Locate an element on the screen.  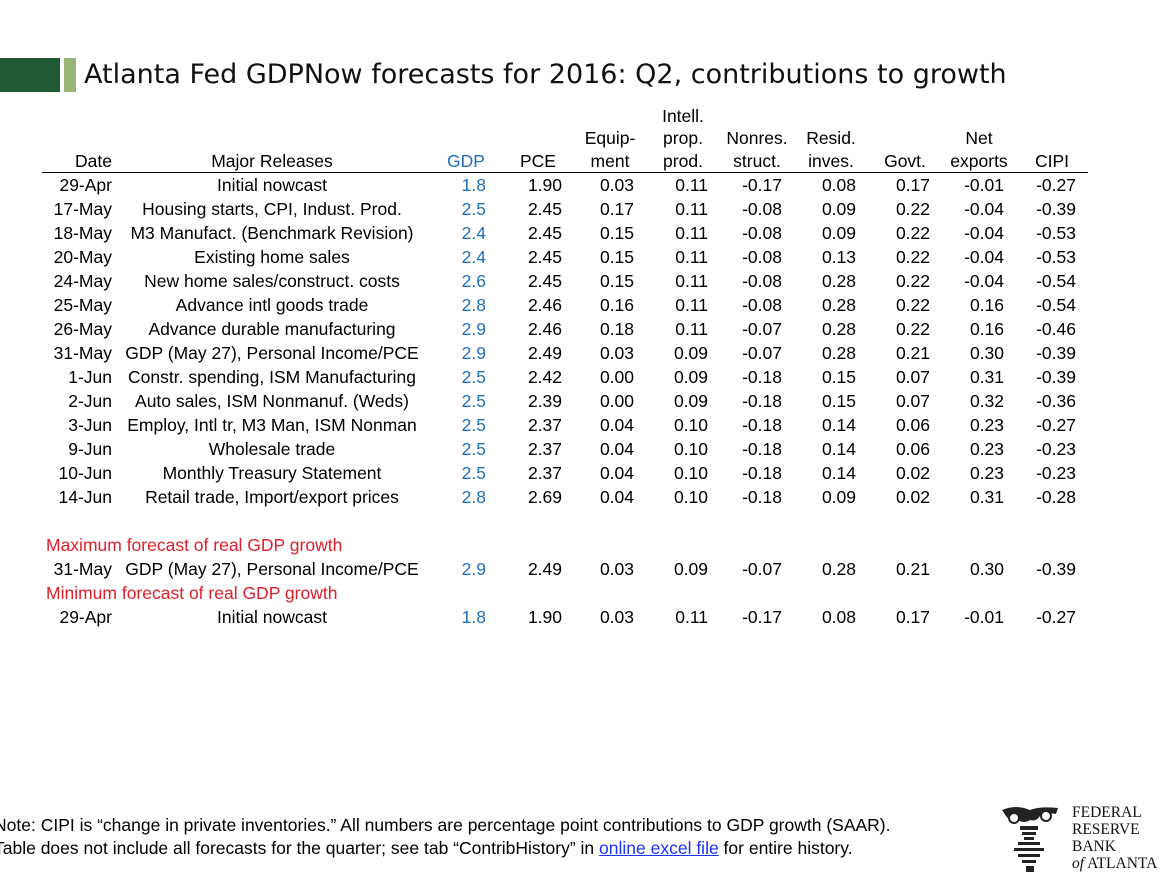
header-line: ment is located at coordinates (610, 160).